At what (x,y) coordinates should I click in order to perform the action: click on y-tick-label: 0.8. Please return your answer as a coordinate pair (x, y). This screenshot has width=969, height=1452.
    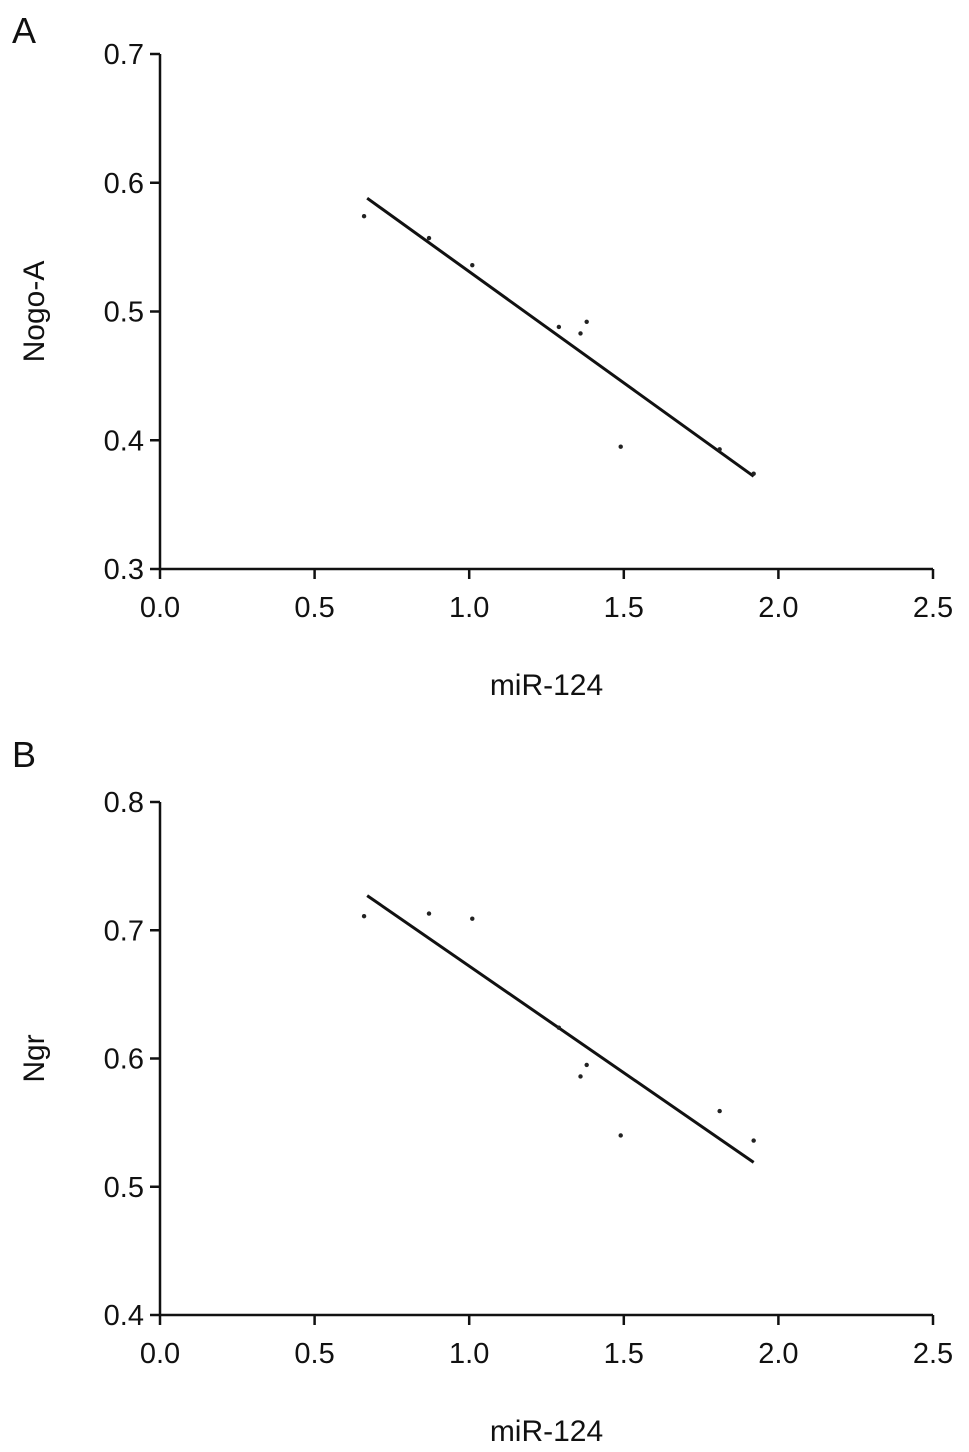
    Looking at the image, I should click on (124, 803).